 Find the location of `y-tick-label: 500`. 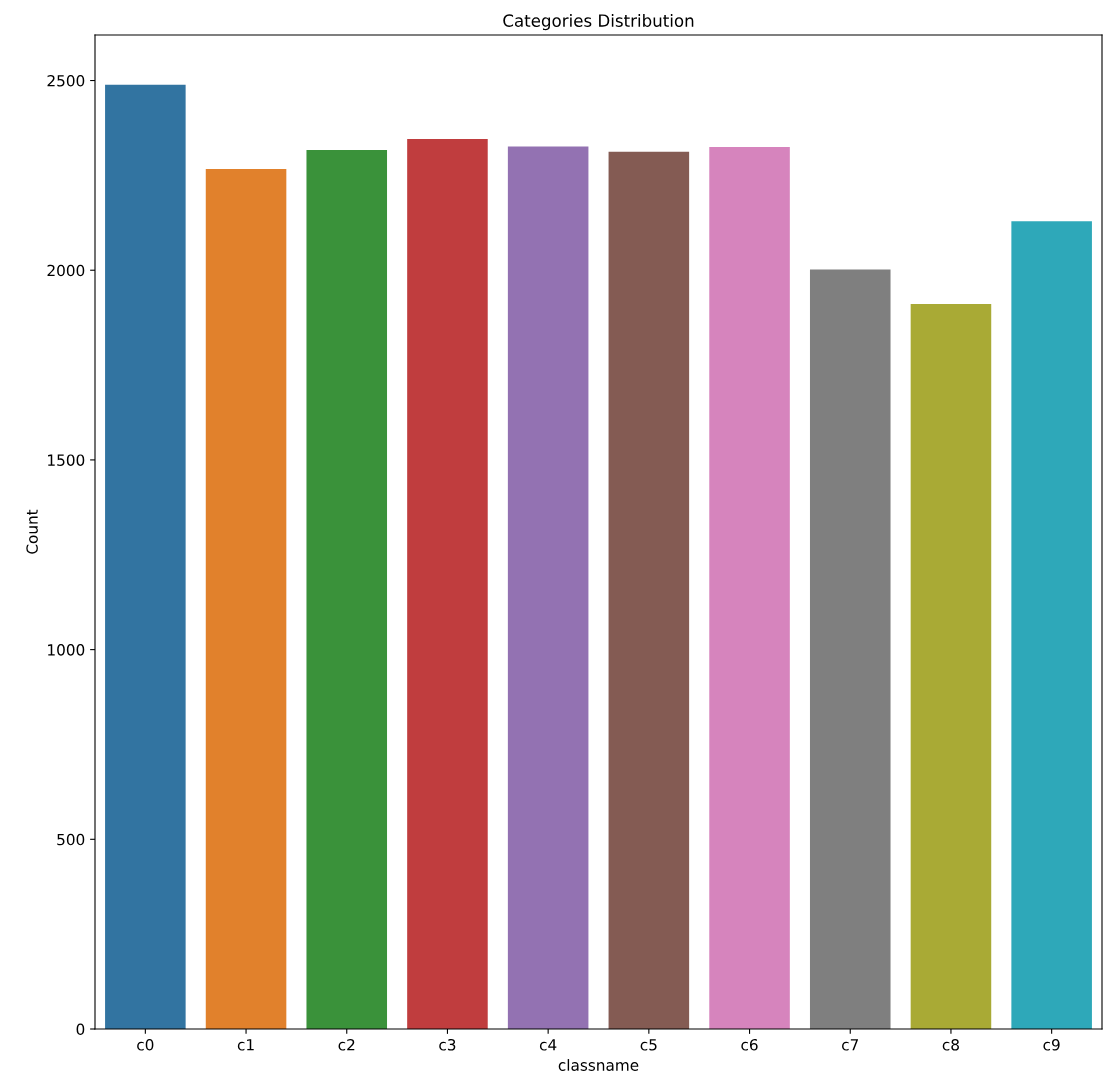

y-tick-label: 500 is located at coordinates (71, 839).